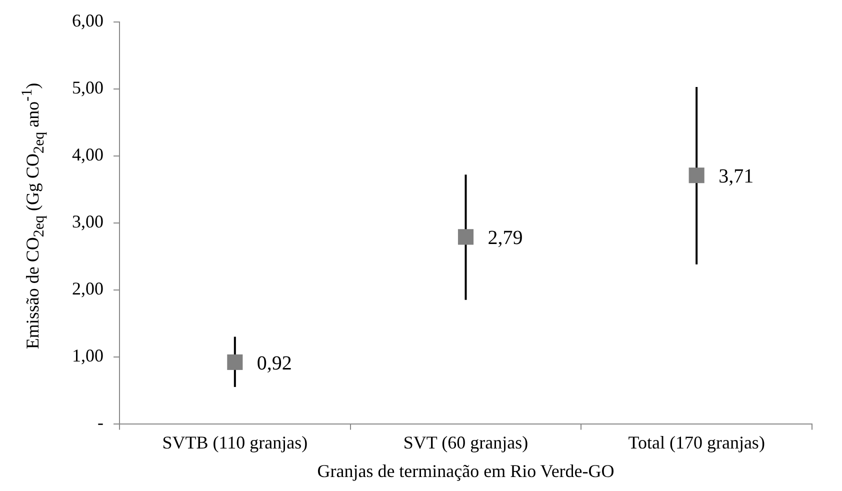  I want to click on y-tick-label: 4,00, so click(88, 154).